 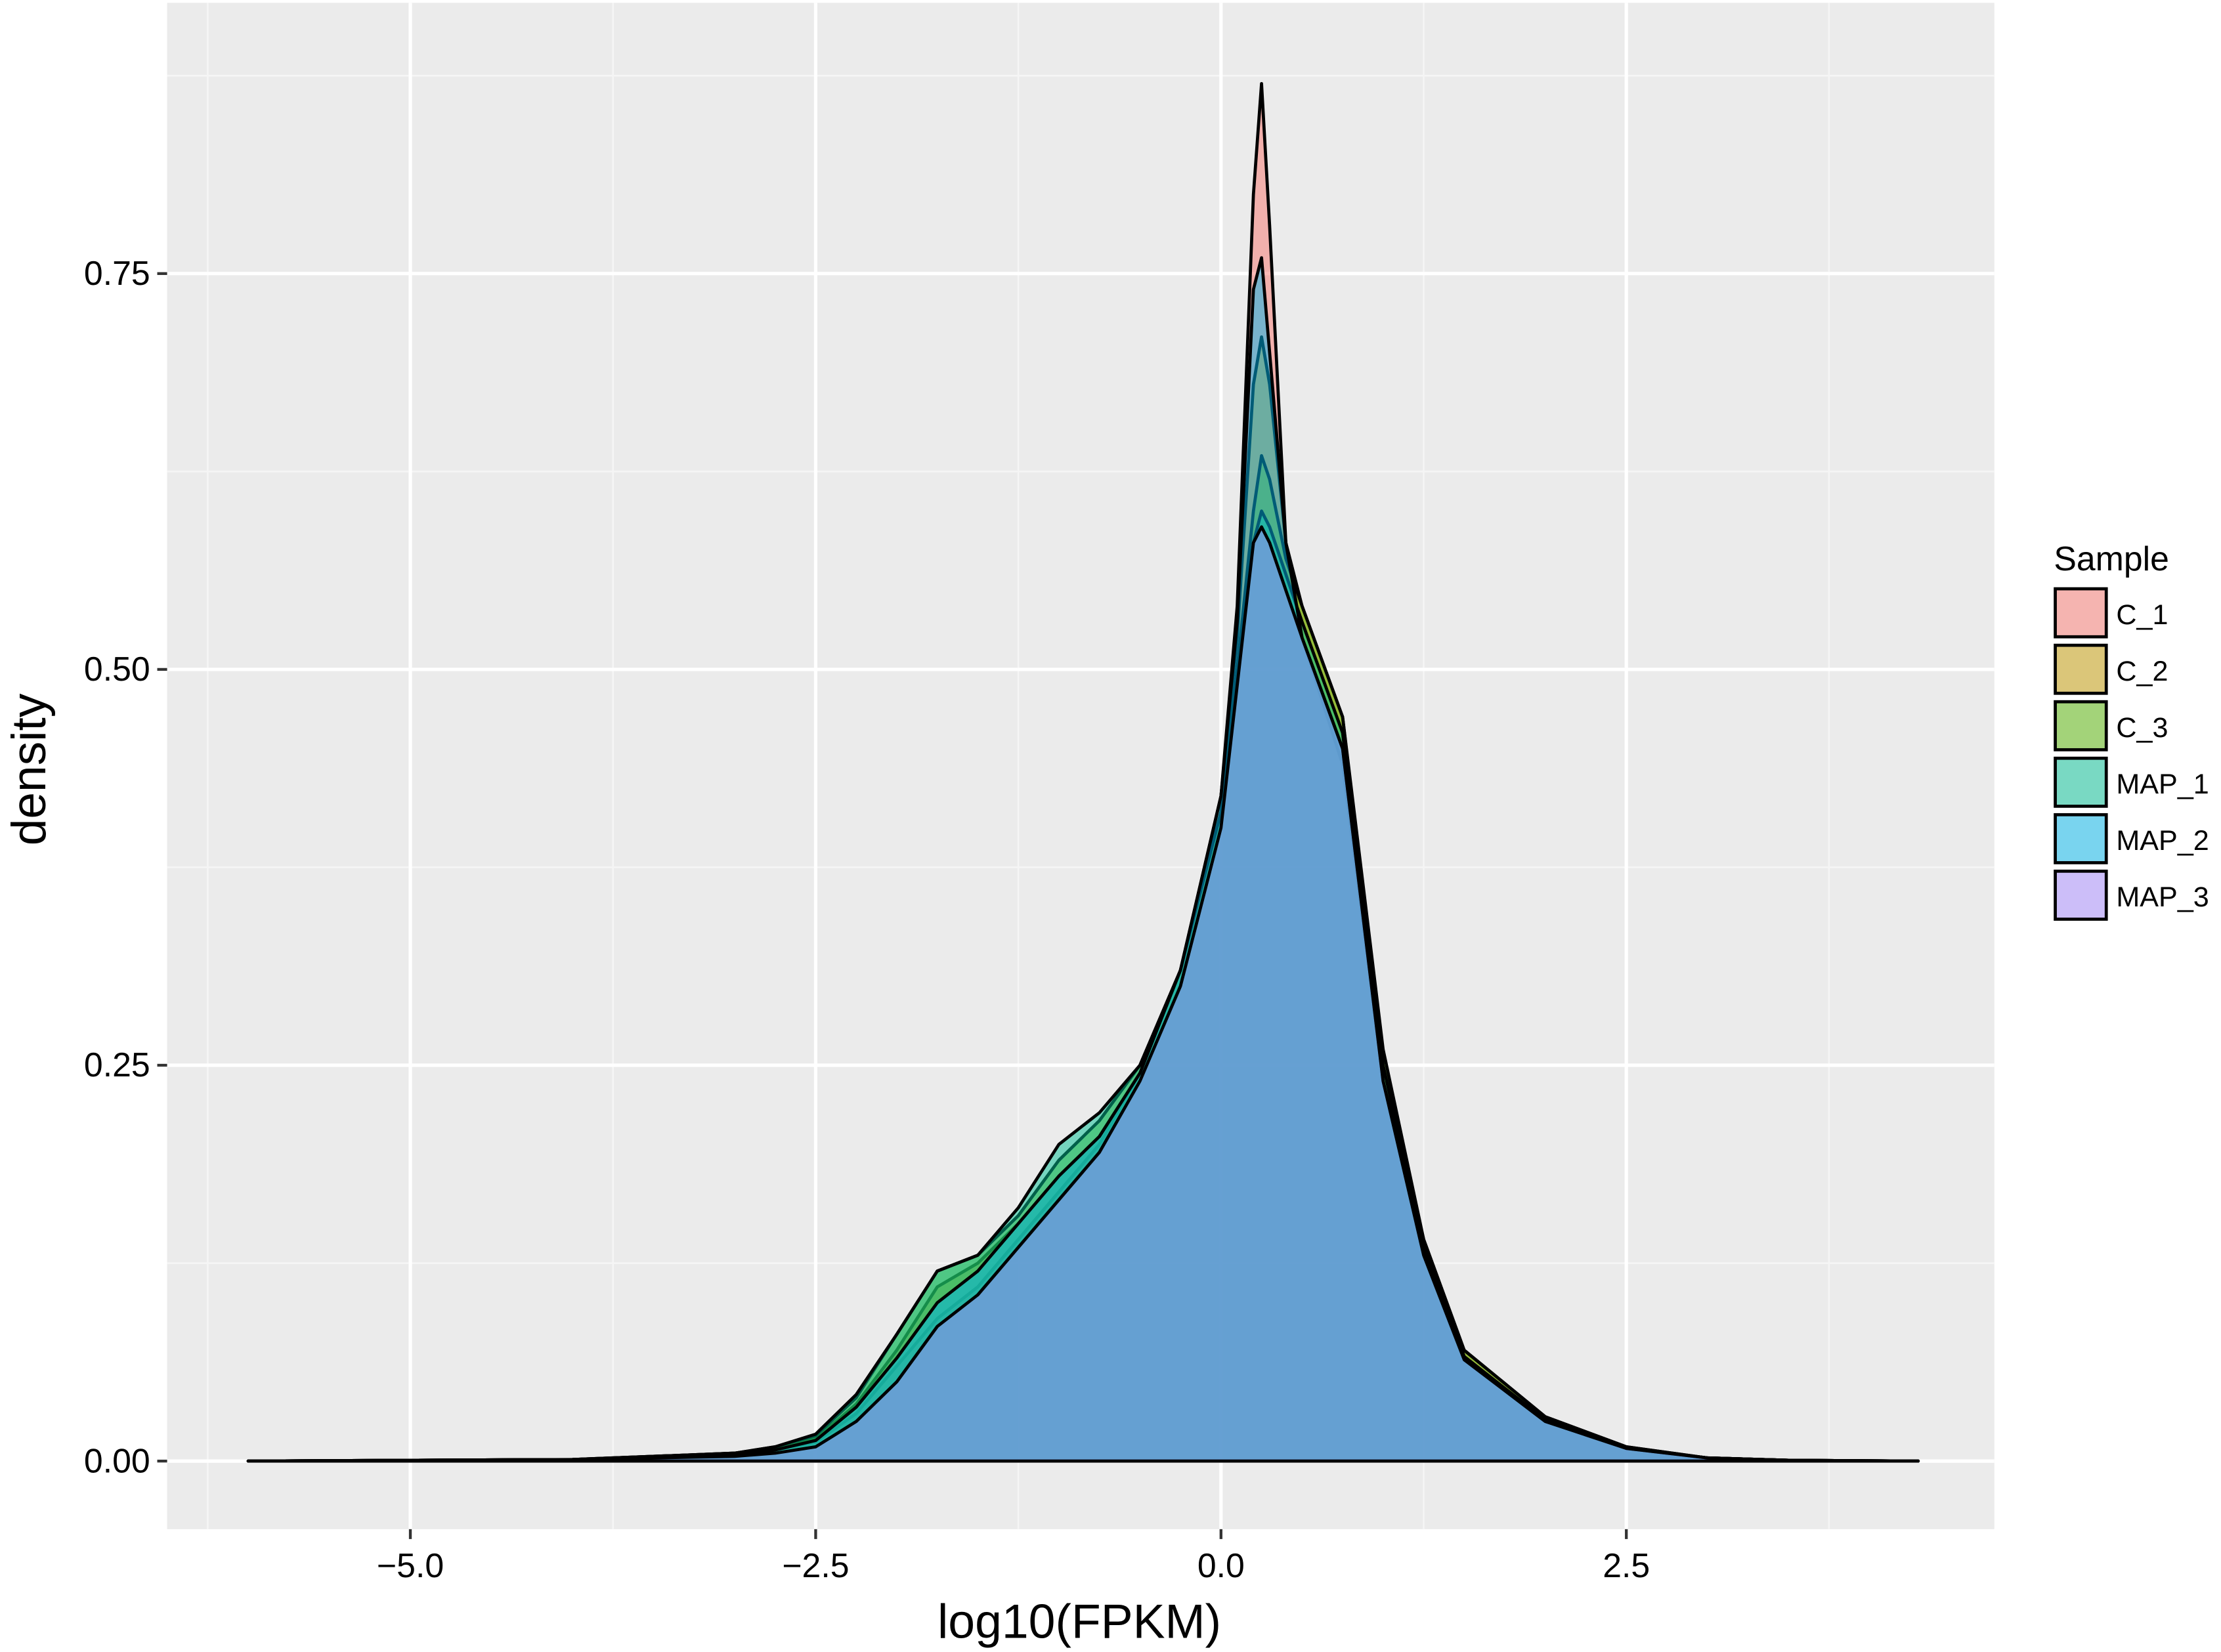 I want to click on legend-label: MAP_1, so click(x=2162, y=784).